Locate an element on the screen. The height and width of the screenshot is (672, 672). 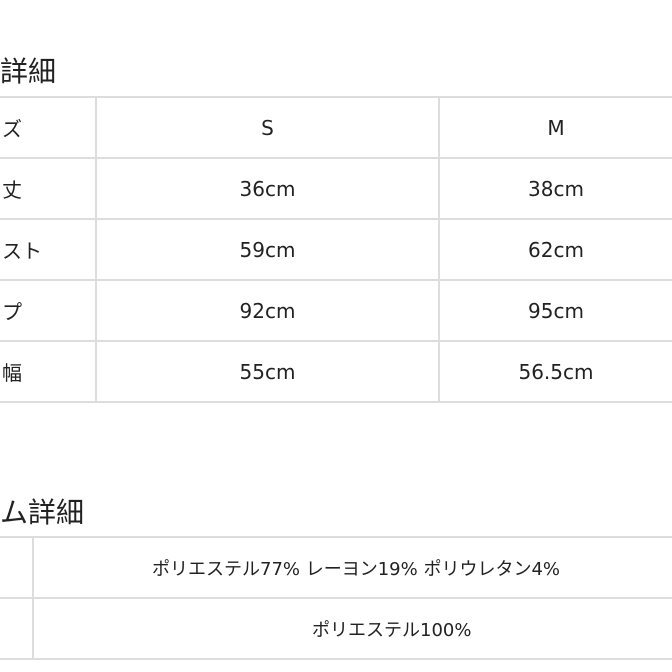
table-row: ポリエステル77% レーヨン19% ポリウレタン4% is located at coordinates (336, 568).